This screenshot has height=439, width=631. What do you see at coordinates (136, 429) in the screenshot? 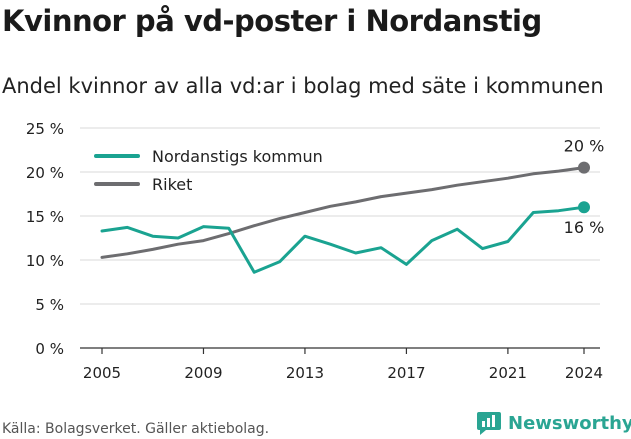
I see `source-note: Källa: Bolagsverket. Gäller aktiebolag.` at bounding box center [136, 429].